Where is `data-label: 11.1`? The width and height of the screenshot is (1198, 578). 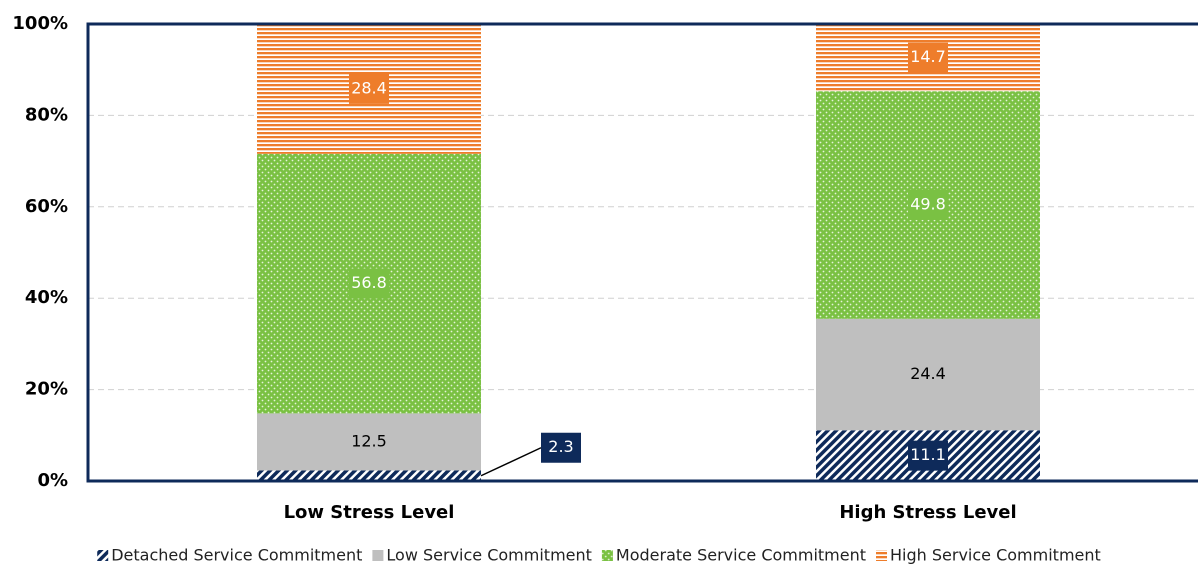
data-label: 11.1 is located at coordinates (928, 454).